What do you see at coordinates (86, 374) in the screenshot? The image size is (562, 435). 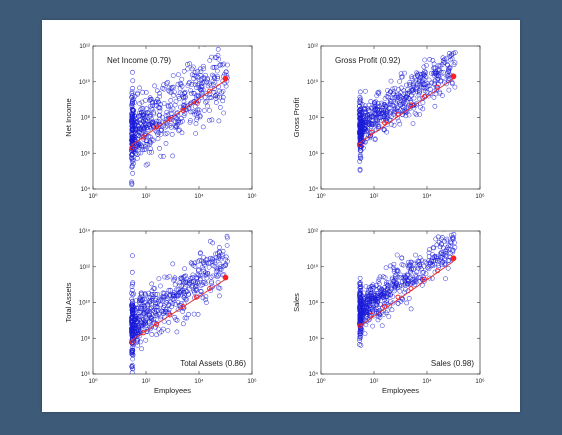 I see `y-tick-label: 10⁶` at bounding box center [86, 374].